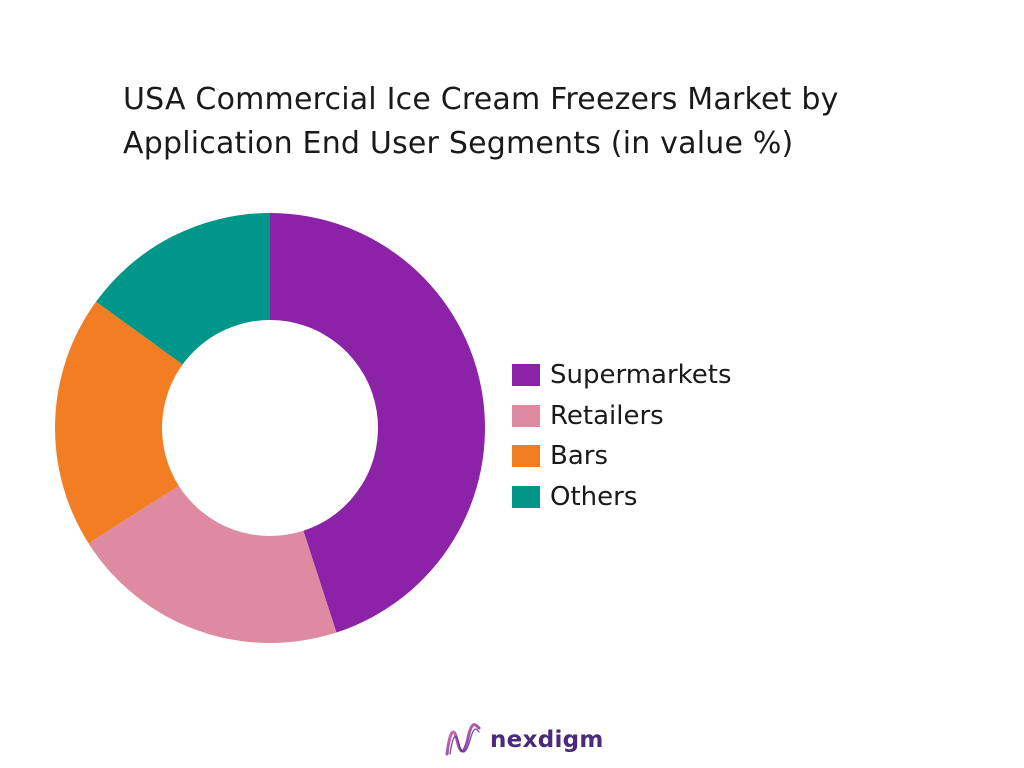 This screenshot has width=1024, height=768. I want to click on legend-label-bars: Bars, so click(579, 456).